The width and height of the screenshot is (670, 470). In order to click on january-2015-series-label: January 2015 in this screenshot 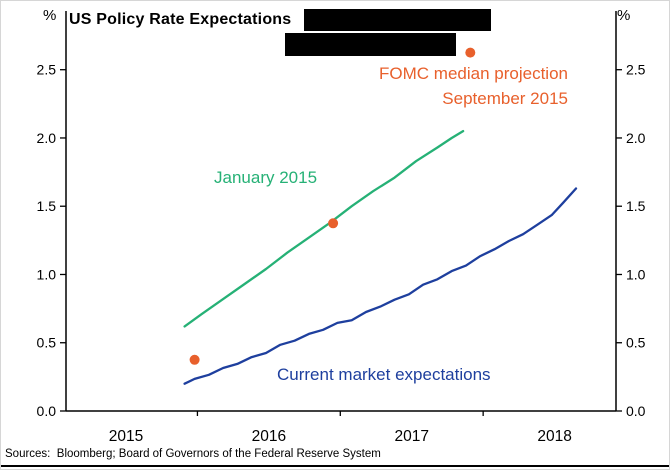, I will do `click(266, 177)`.